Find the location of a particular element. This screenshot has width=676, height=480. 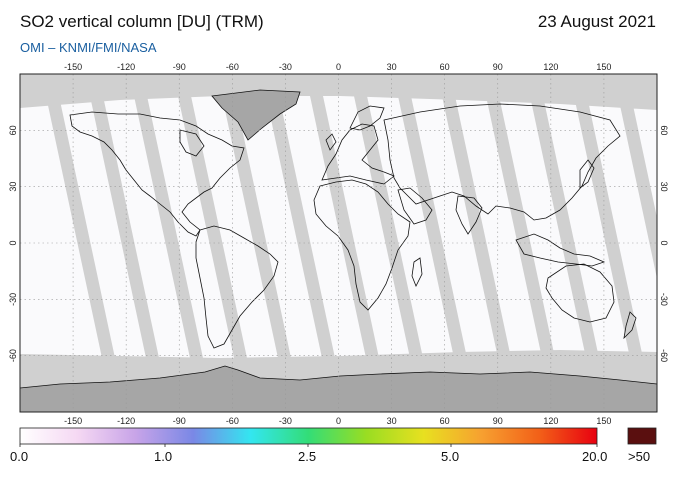

arabia-coast is located at coordinates (415, 206).